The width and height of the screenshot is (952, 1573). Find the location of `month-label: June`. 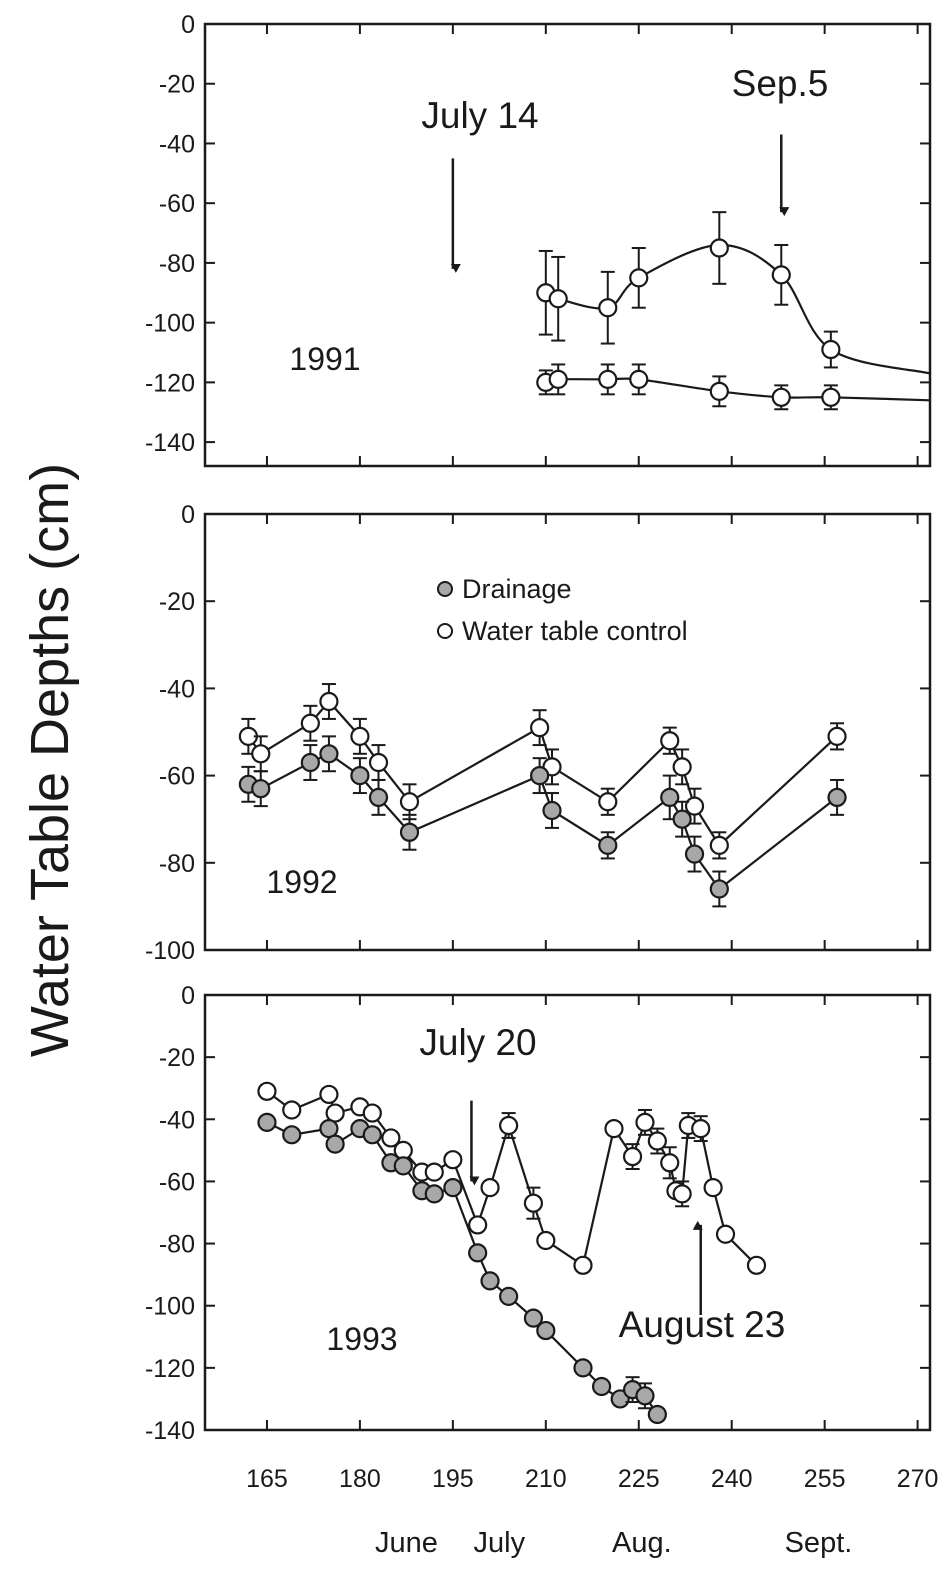

month-label: June is located at coordinates (406, 1543).